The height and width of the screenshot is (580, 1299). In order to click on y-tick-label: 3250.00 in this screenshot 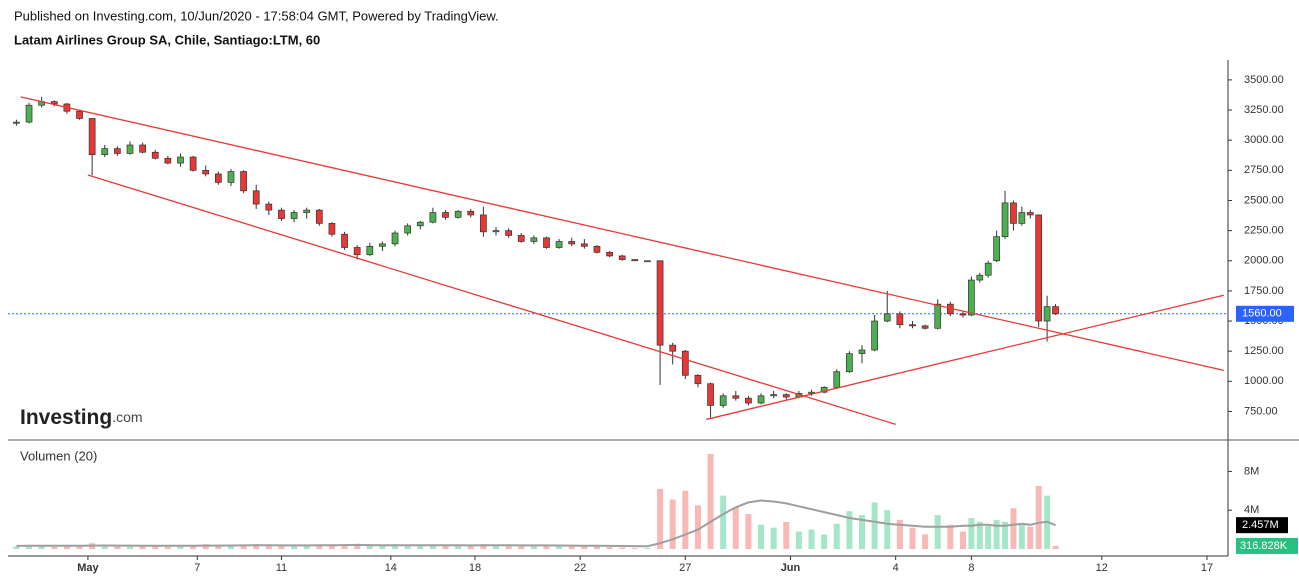, I will do `click(1264, 110)`.